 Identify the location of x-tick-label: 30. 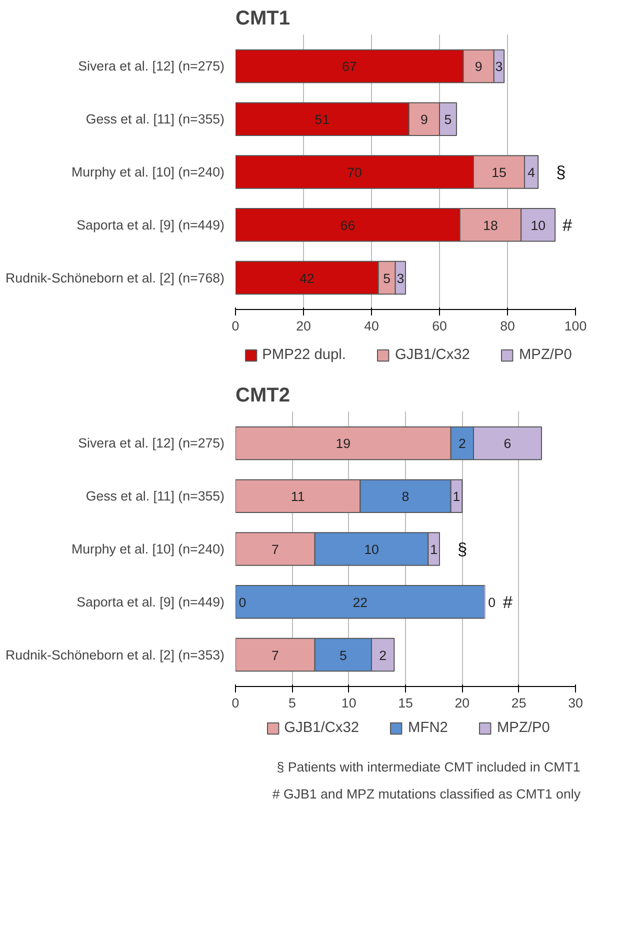
(575, 703).